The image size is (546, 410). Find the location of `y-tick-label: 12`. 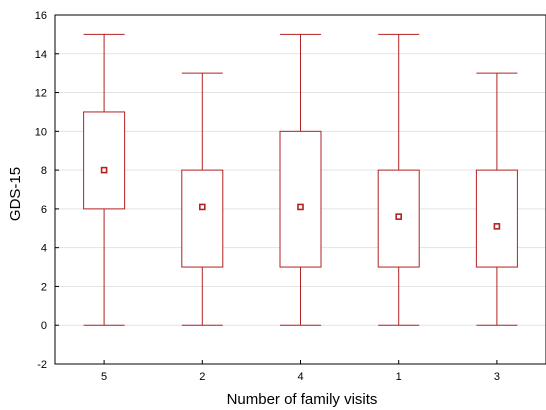

y-tick-label: 12 is located at coordinates (41, 94).